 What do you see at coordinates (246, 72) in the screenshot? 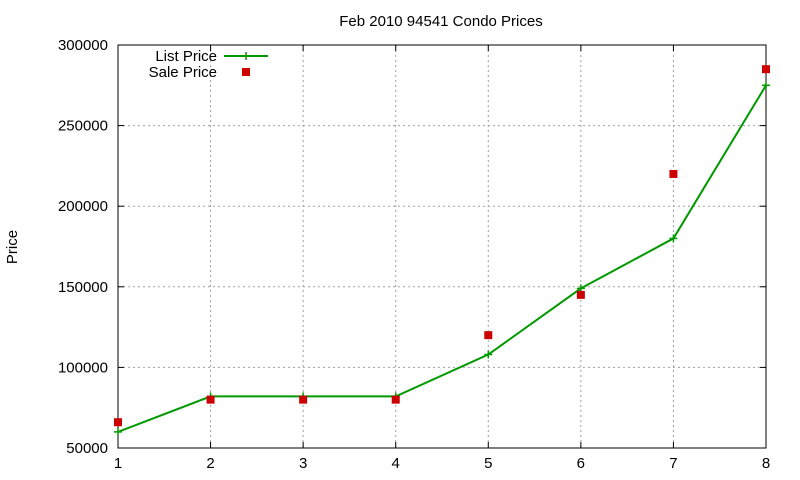
I see `legend-swatch-sale-price` at bounding box center [246, 72].